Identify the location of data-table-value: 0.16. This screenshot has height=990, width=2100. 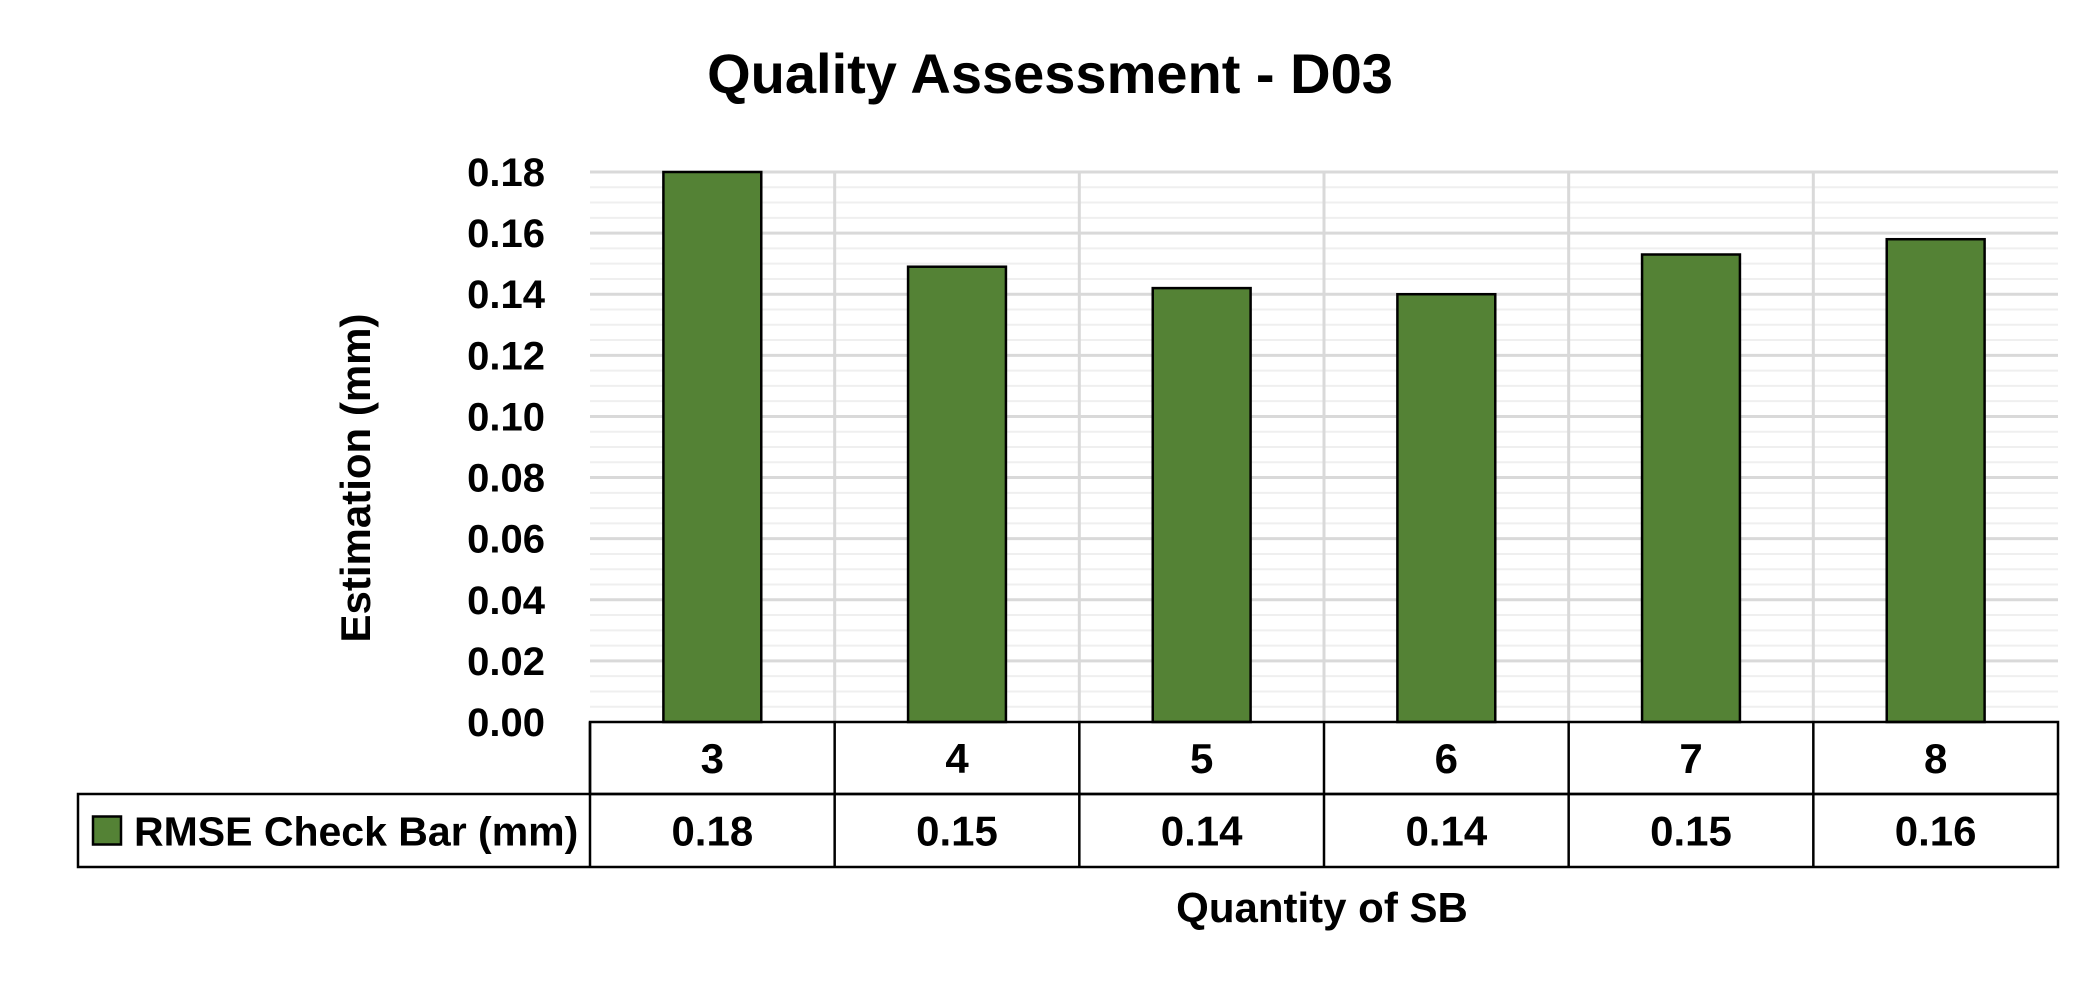
(1936, 831).